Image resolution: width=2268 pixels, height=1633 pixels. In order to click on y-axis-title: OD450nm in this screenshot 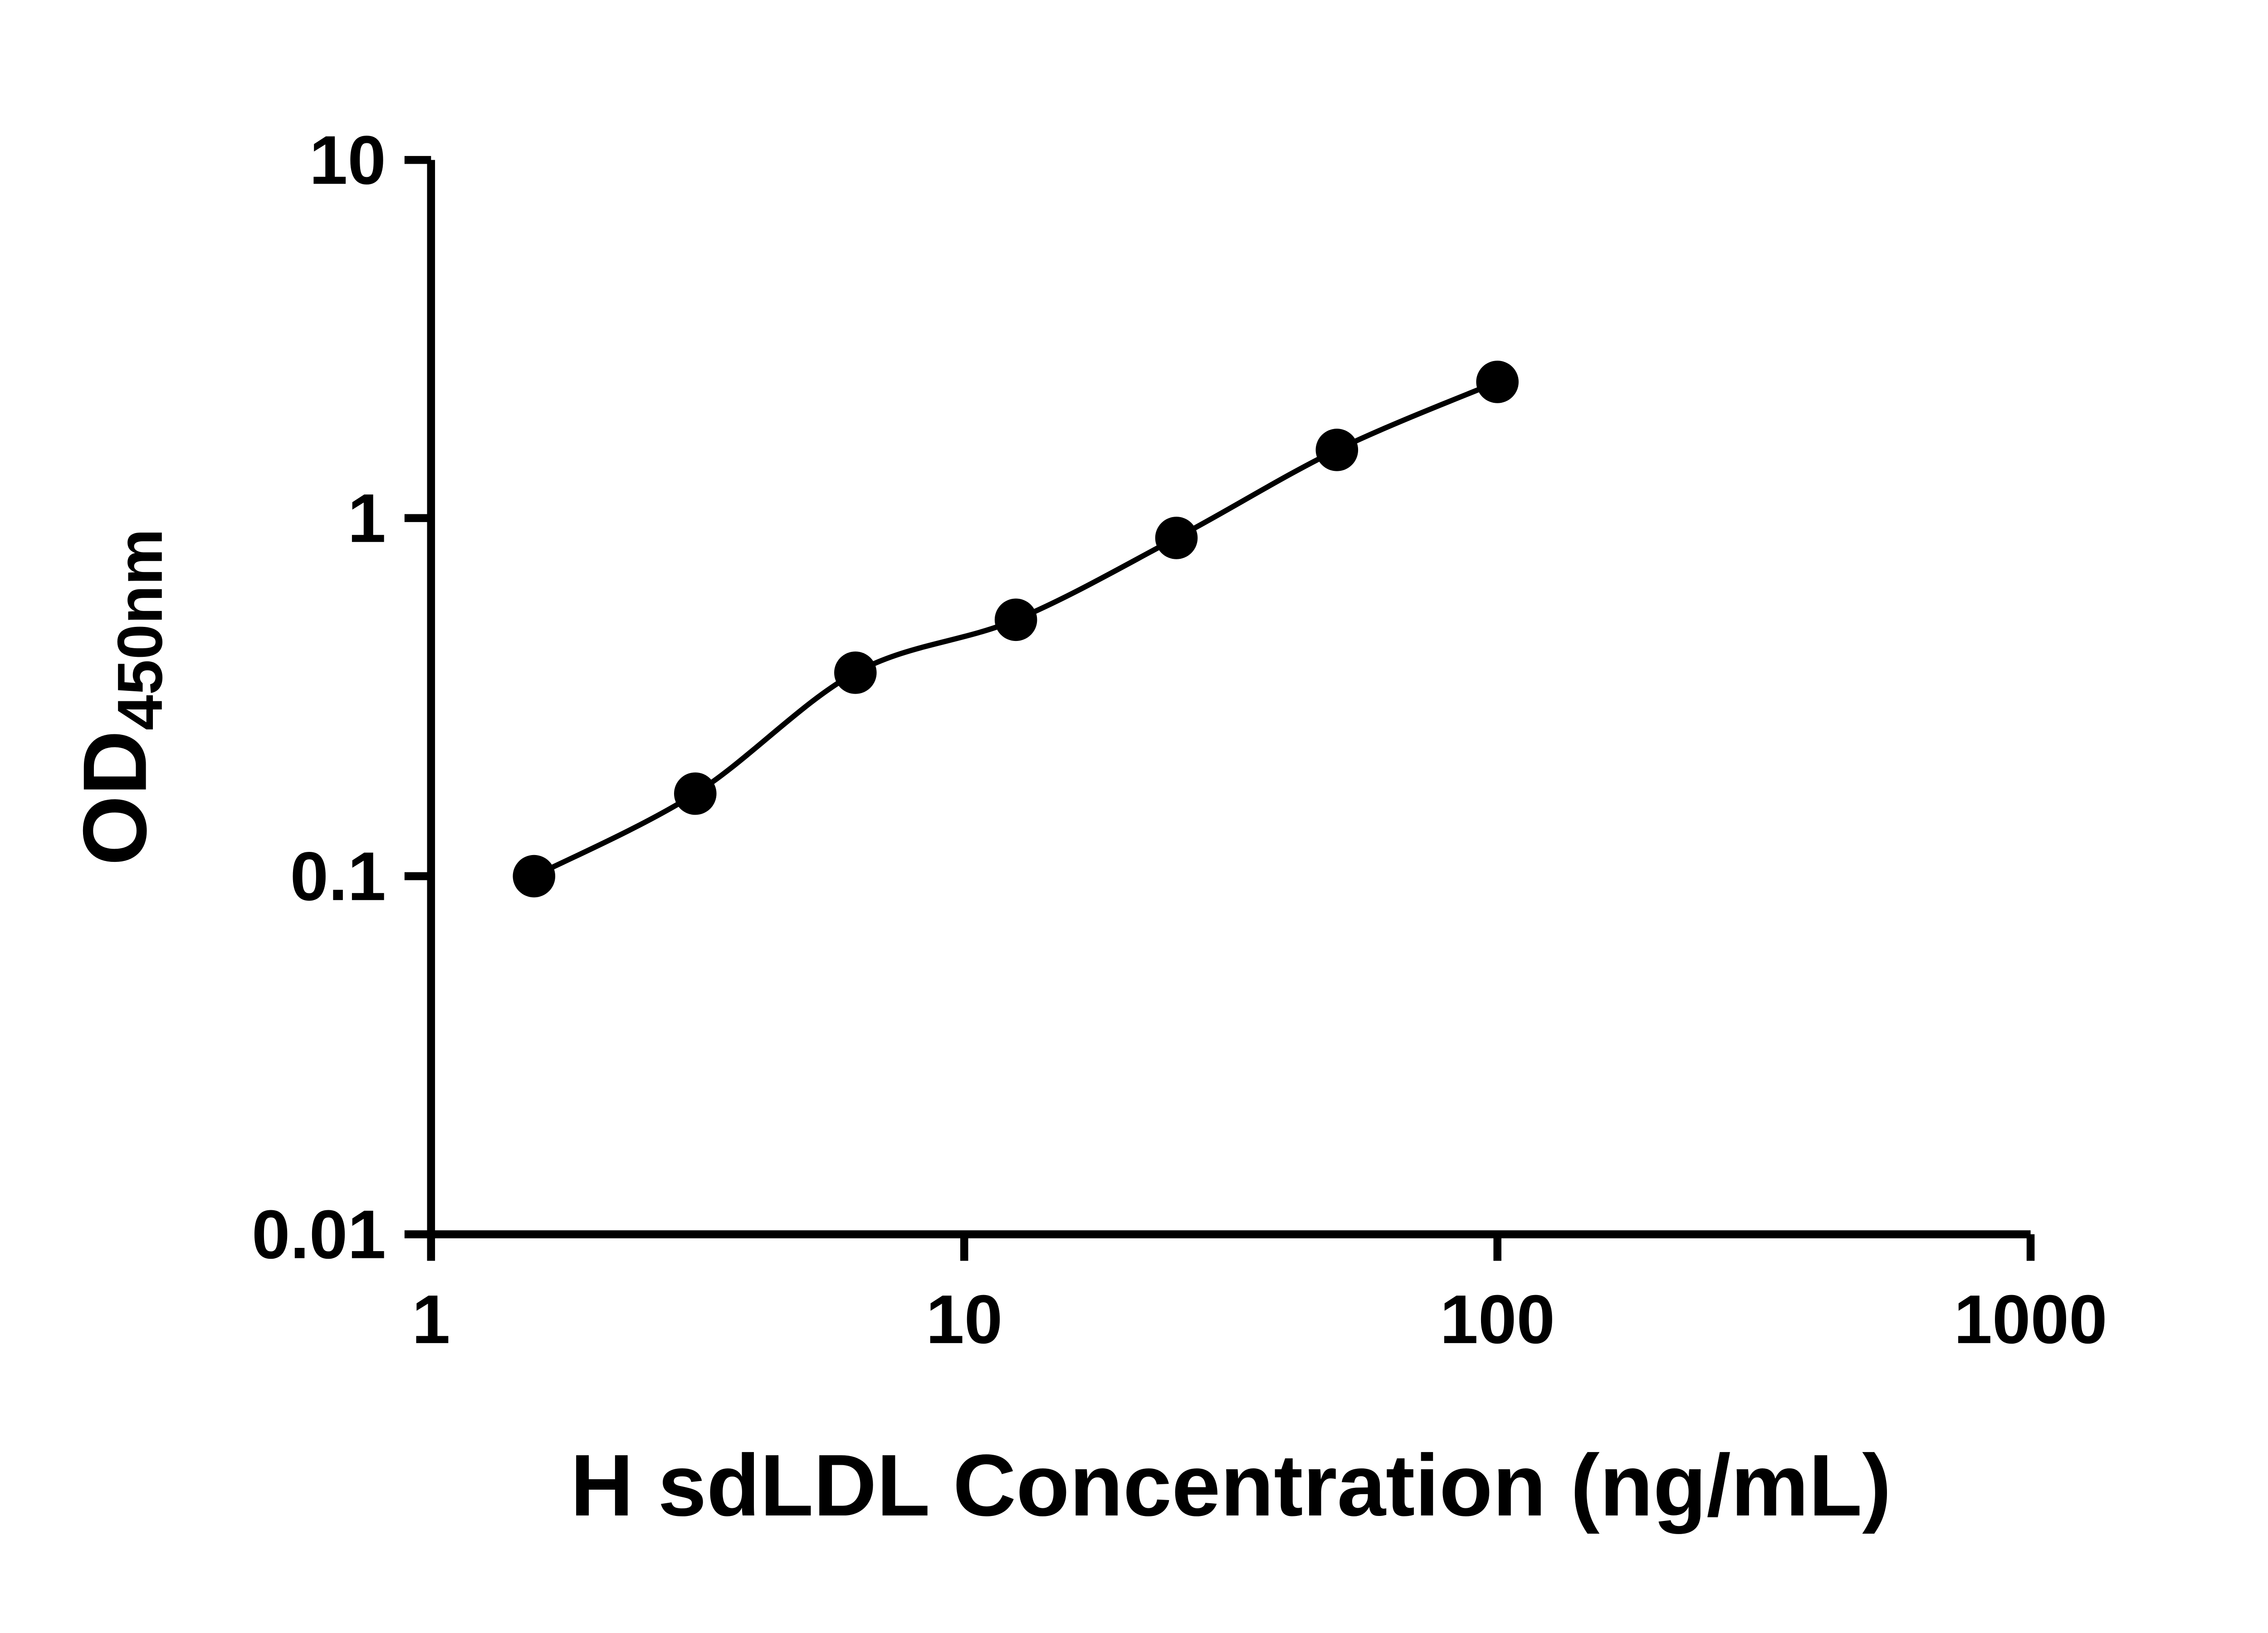, I will do `click(121, 696)`.